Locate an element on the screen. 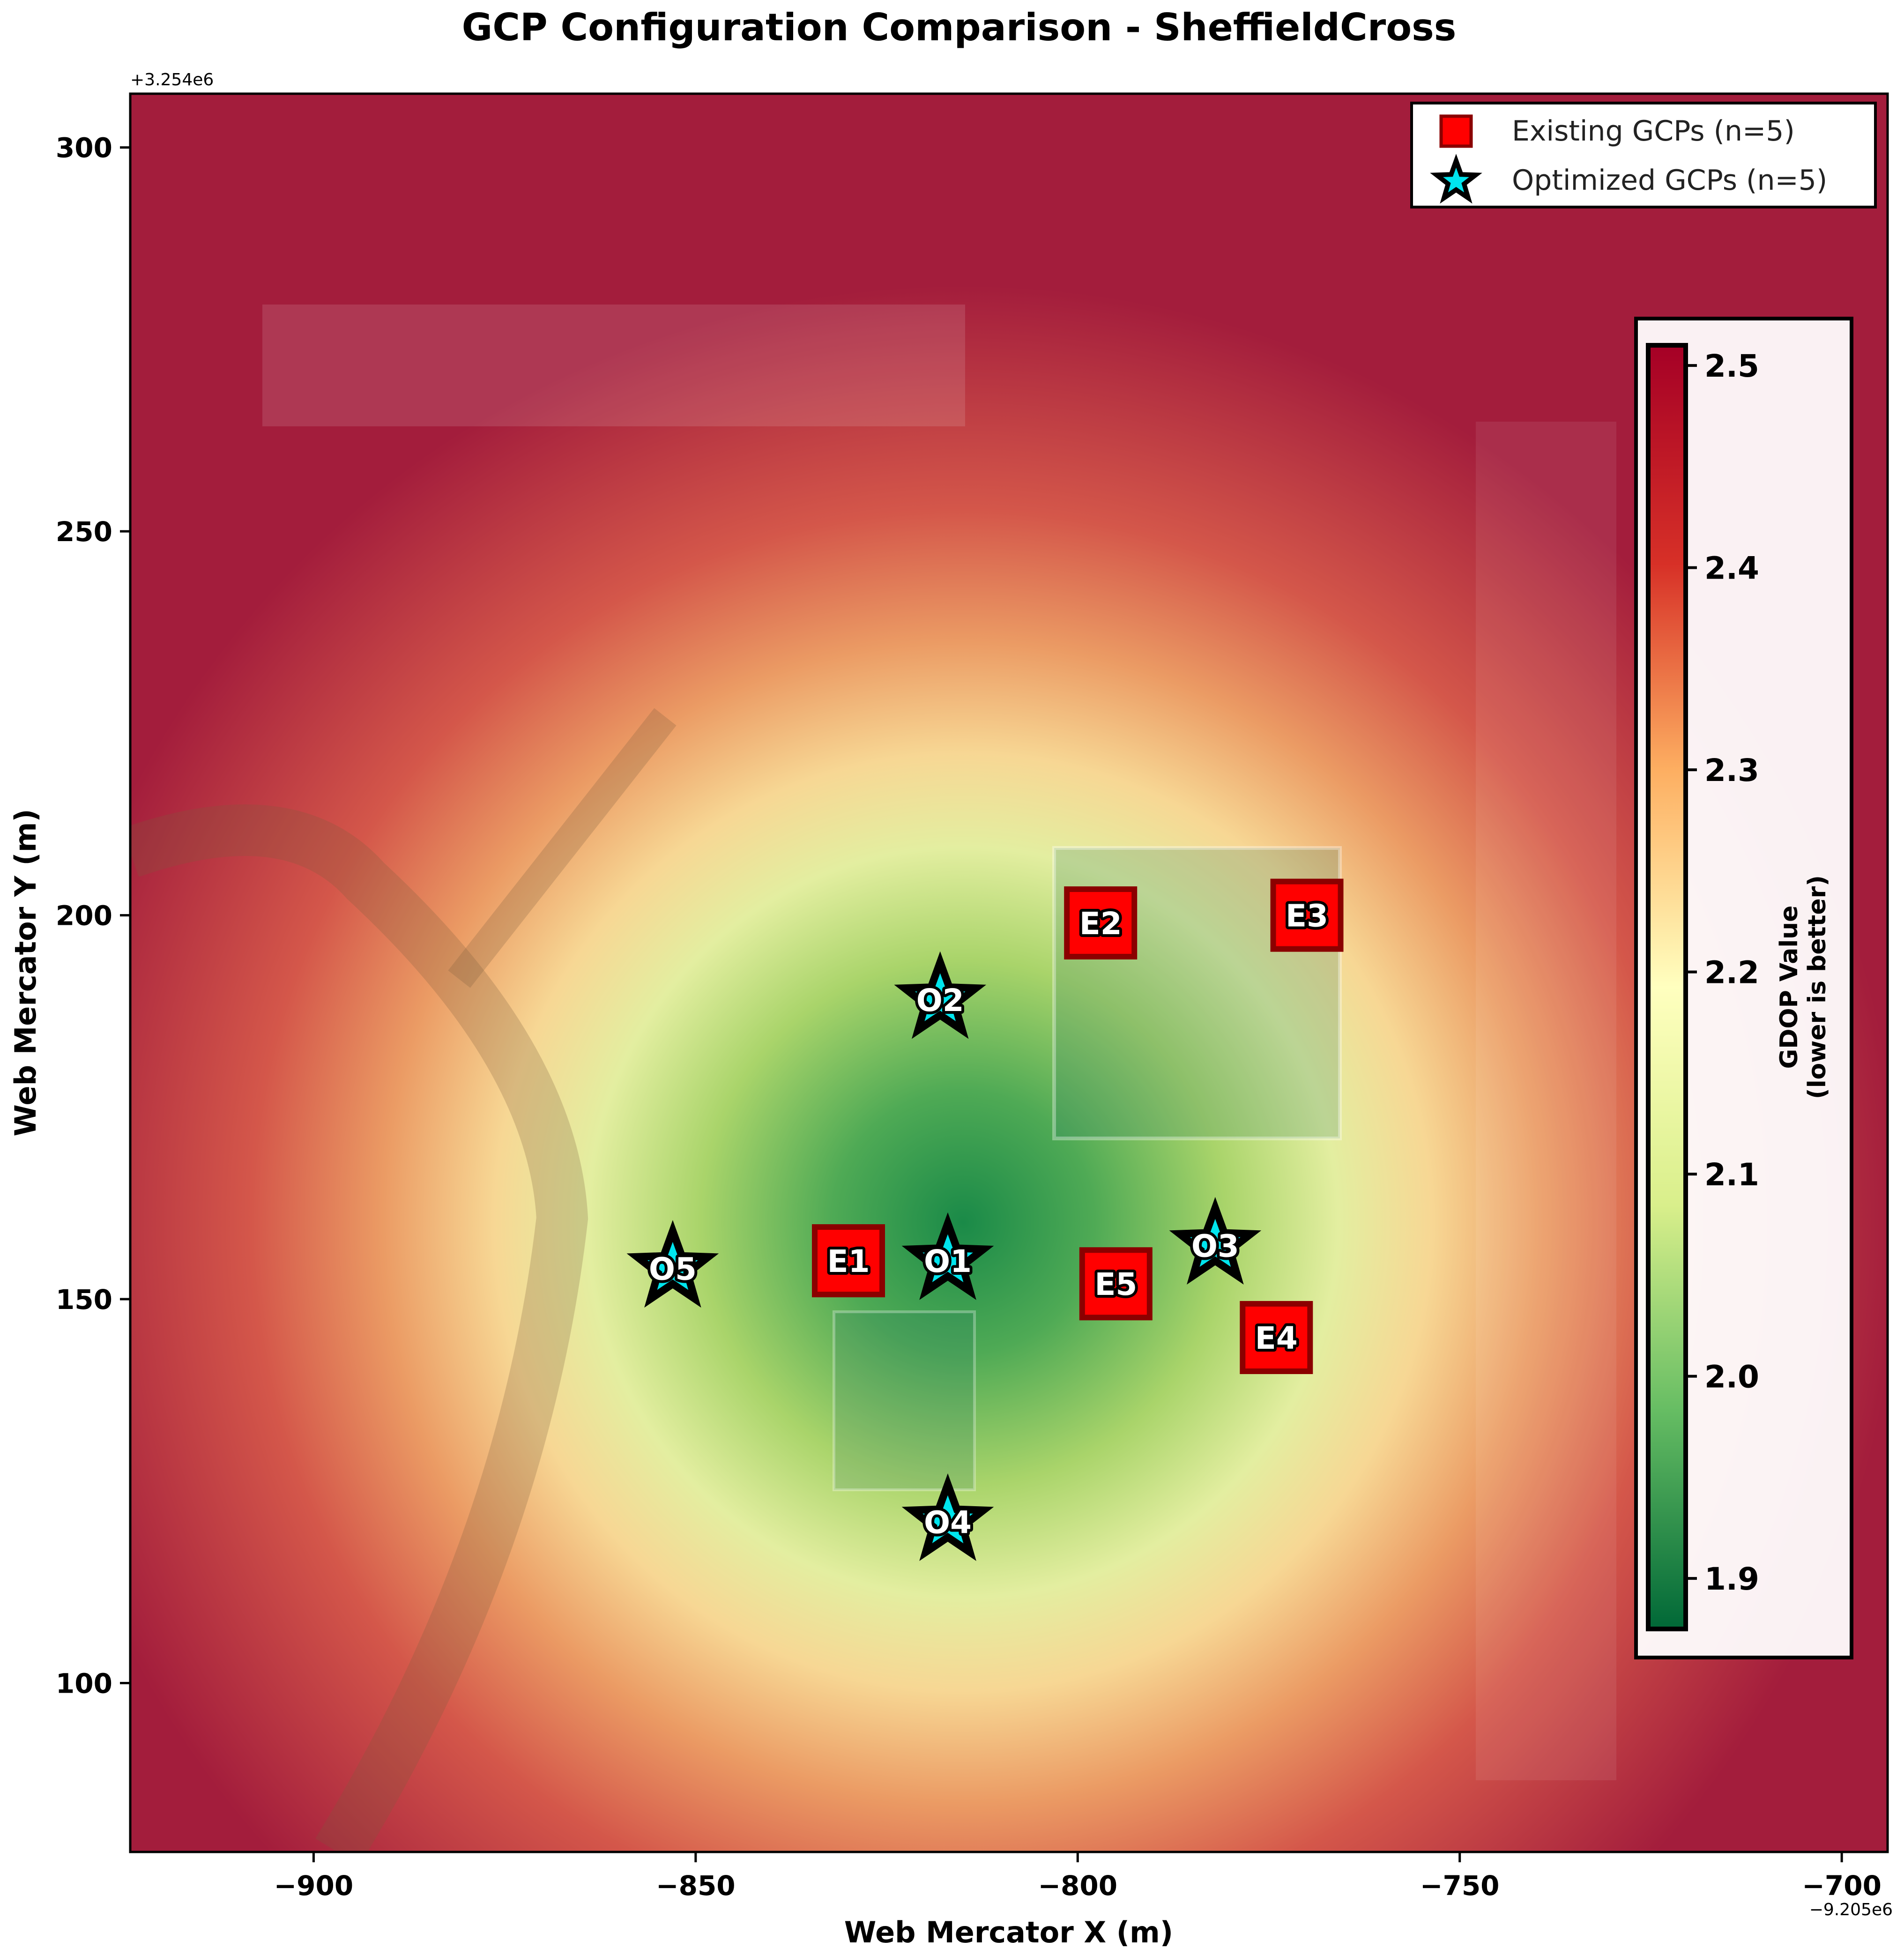 The height and width of the screenshot is (1948, 1904). y-tick-label: 100 is located at coordinates (84, 1683).